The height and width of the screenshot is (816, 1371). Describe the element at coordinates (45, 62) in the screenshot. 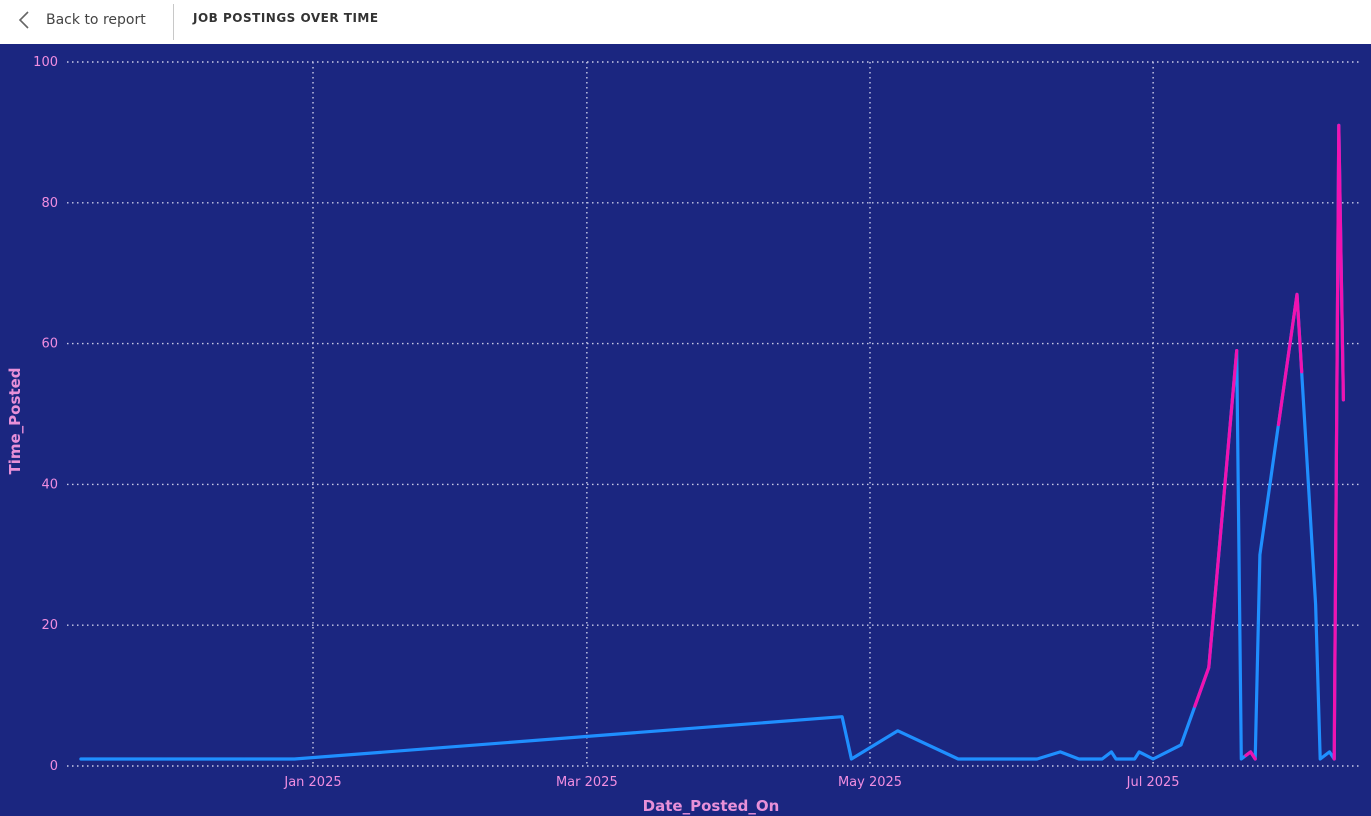

I see `y-tick-label: 100` at that location.